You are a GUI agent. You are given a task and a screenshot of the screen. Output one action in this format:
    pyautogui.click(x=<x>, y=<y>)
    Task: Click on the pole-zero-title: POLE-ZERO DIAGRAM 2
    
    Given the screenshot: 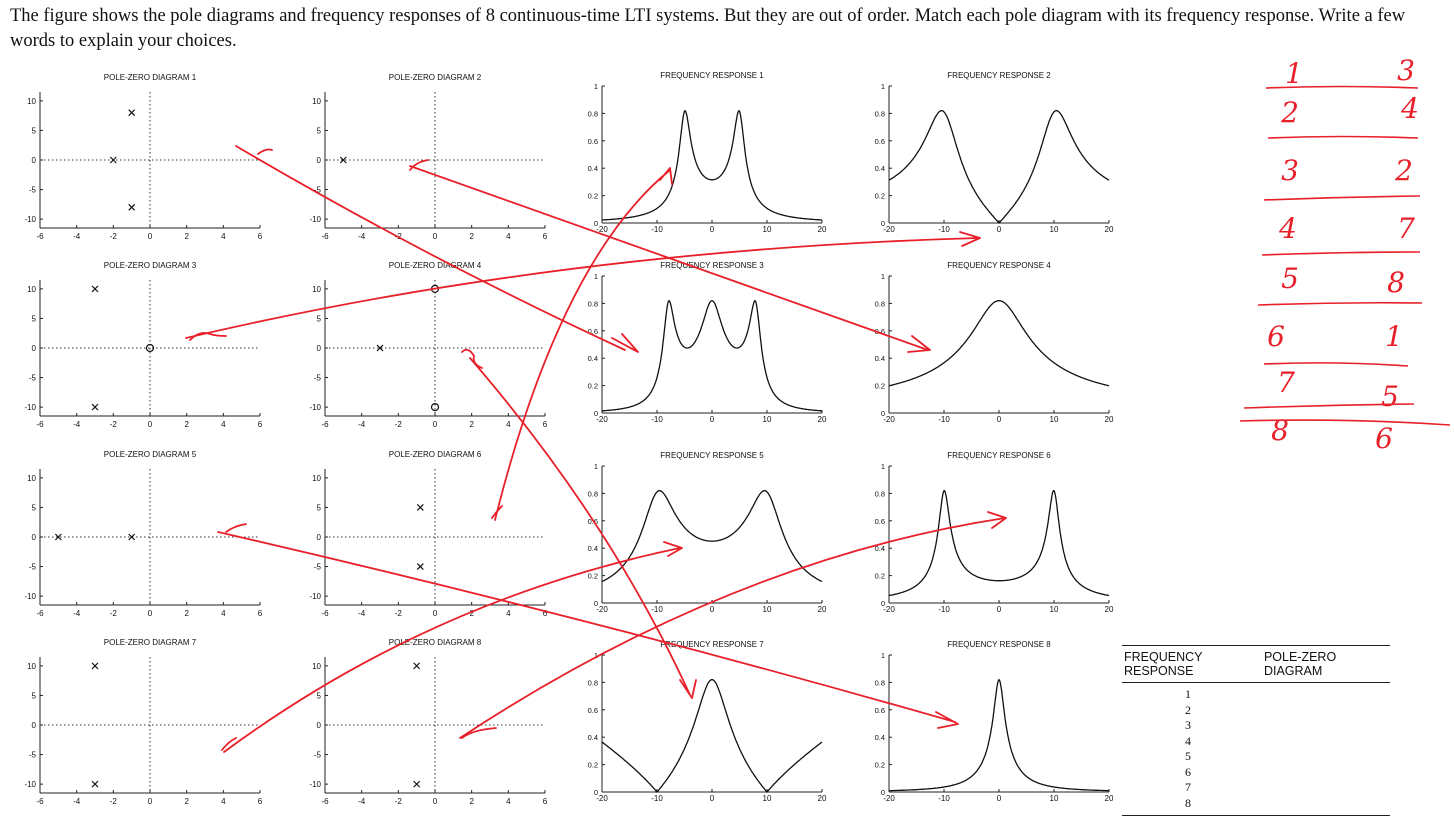 What is the action you would take?
    pyautogui.click(x=435, y=77)
    